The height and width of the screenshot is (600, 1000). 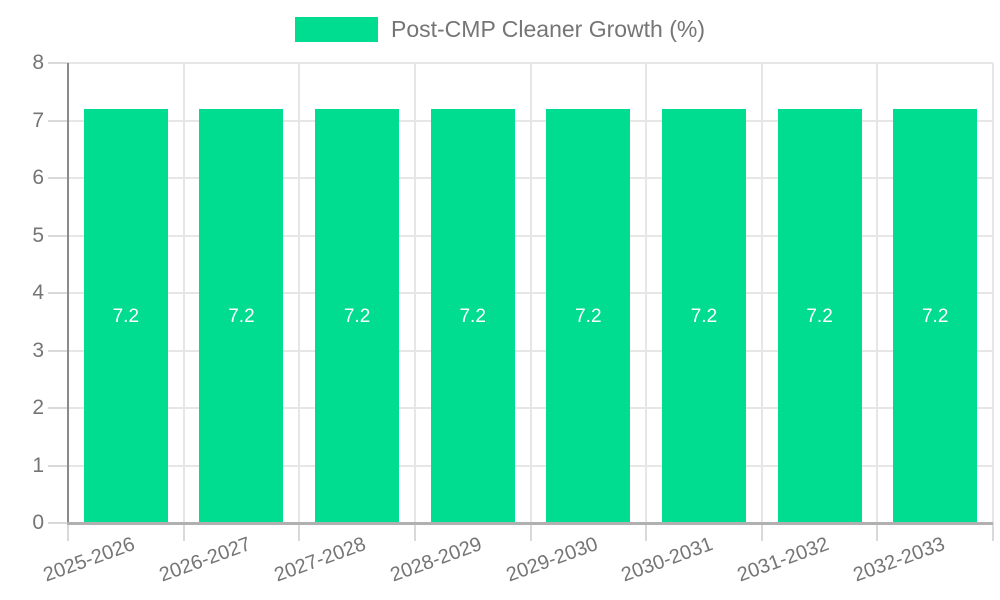 What do you see at coordinates (38, 178) in the screenshot?
I see `y-axis-label: 6` at bounding box center [38, 178].